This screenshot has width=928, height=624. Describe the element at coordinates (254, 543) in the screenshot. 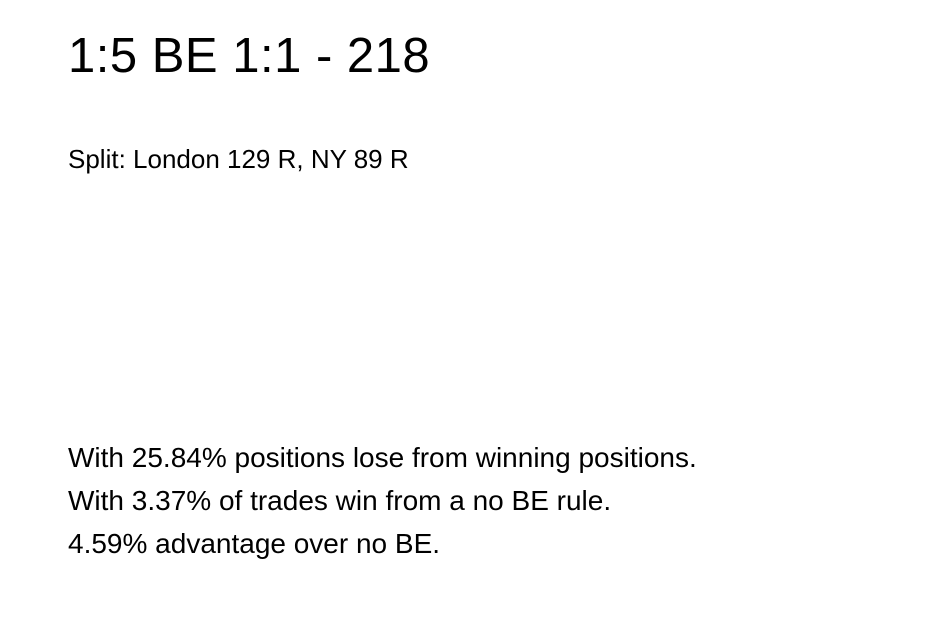

I see `body-line-advantage: 4.59% advantage over no BE.` at that location.